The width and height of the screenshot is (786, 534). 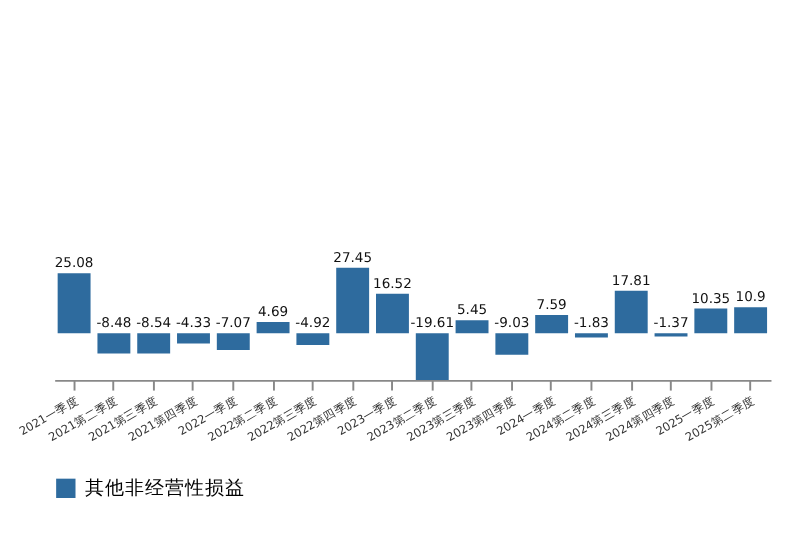 I want to click on legend-label: 其他非经营性损益, so click(x=165, y=488).